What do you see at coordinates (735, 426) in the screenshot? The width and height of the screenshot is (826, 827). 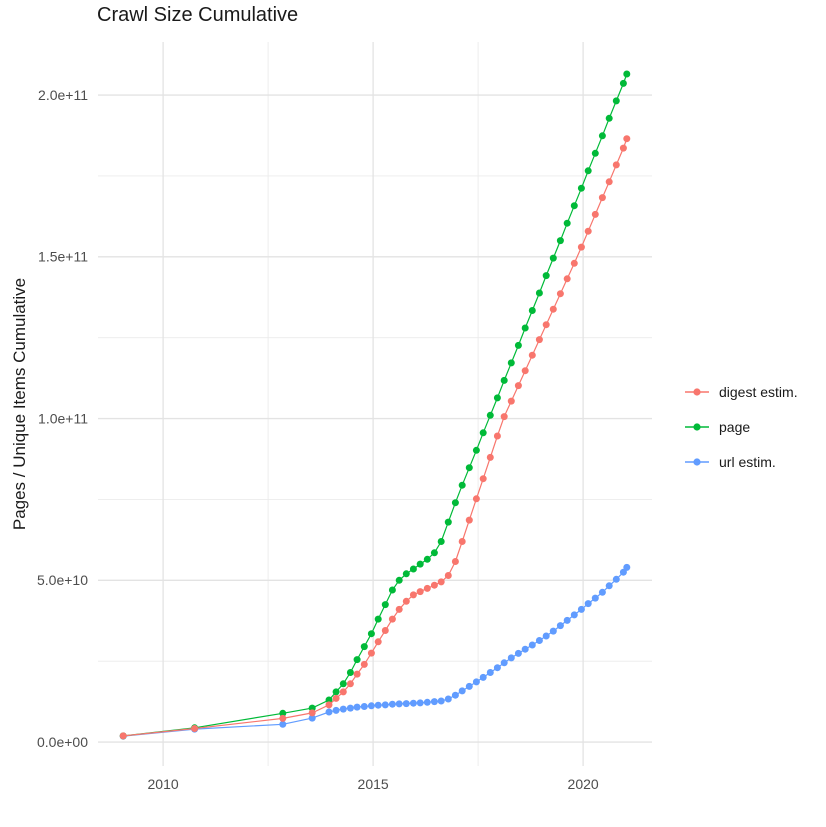 I see `legend-label-page: page` at bounding box center [735, 426].